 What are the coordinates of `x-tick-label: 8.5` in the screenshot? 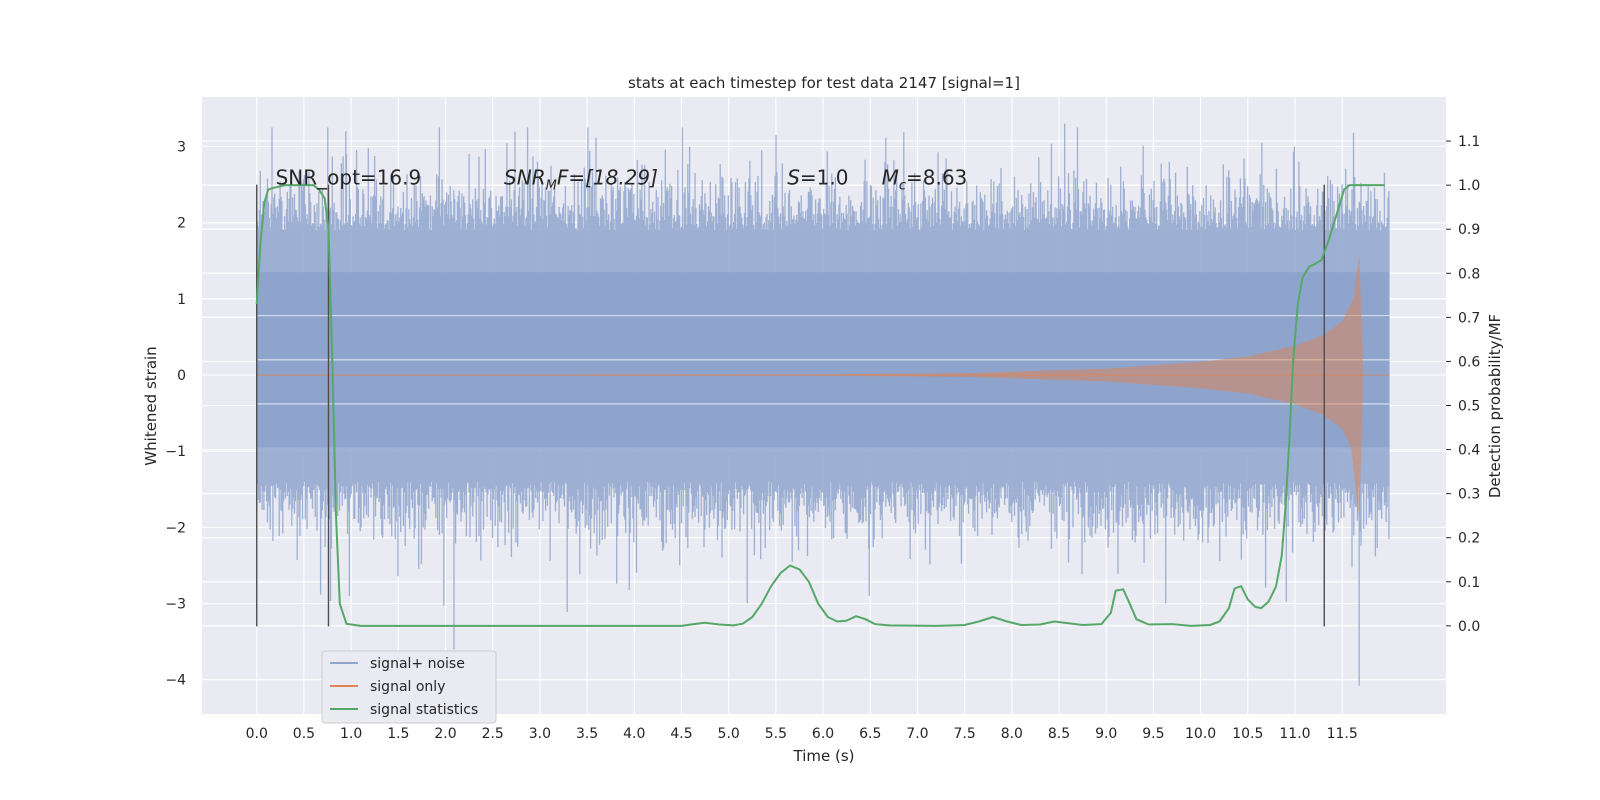 It's located at (1059, 734).